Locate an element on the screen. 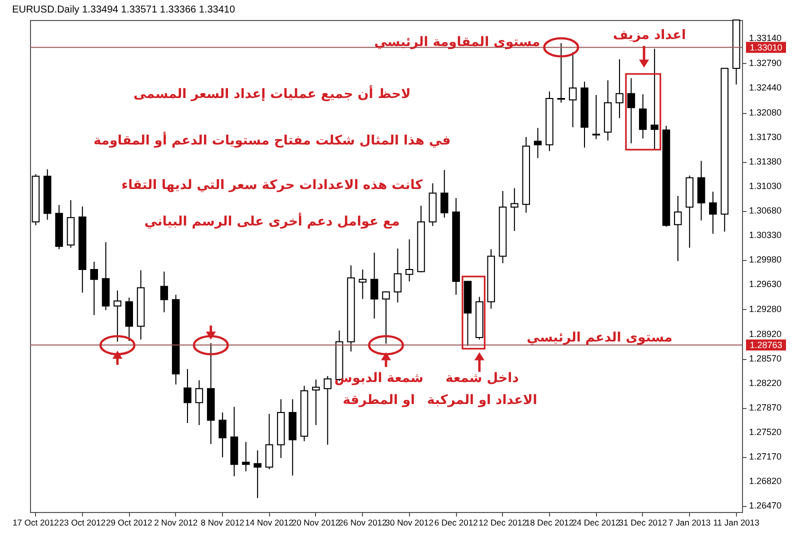 This screenshot has height=533, width=800. y-tick-label: 1.28570 is located at coordinates (765, 359).